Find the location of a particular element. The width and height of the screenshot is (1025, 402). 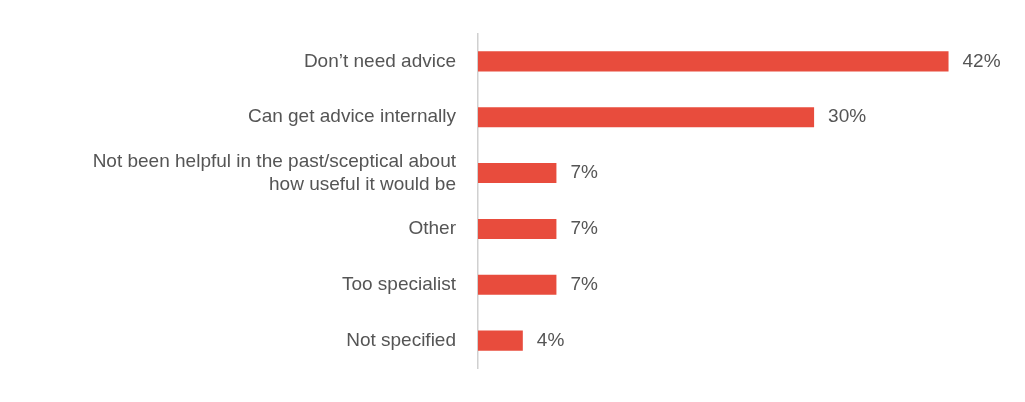

y-tick-label: Can get advice internally is located at coordinates (352, 116).